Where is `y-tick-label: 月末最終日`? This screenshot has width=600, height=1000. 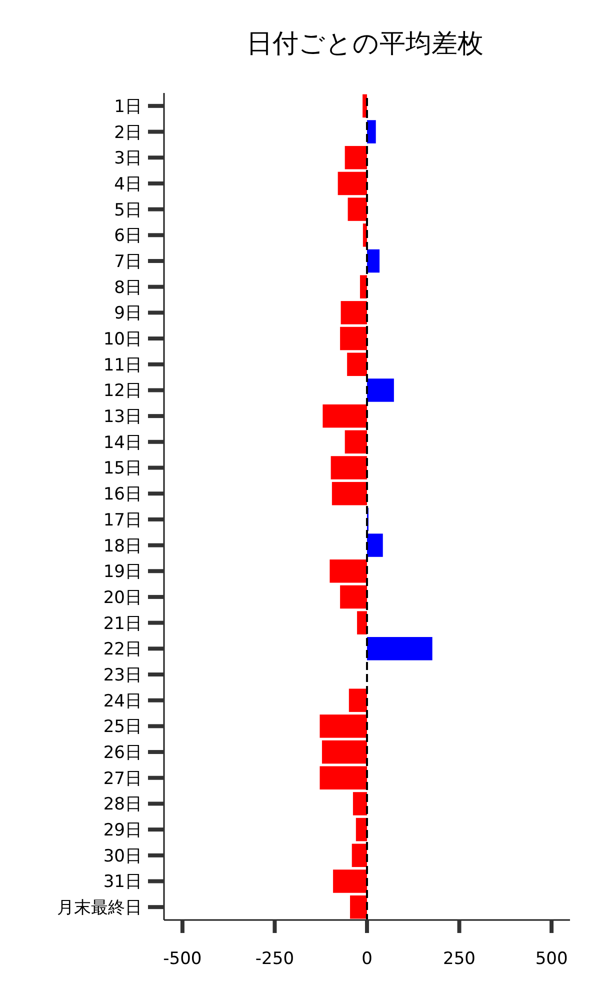
y-tick-label: 月末最終日 is located at coordinates (99, 908).